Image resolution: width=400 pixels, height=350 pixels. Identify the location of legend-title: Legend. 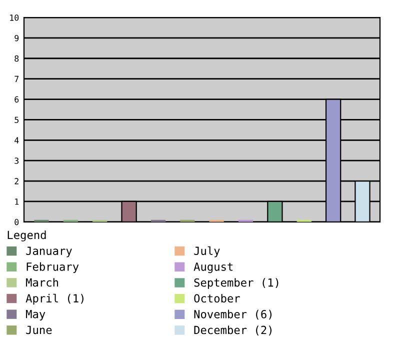
(27, 236).